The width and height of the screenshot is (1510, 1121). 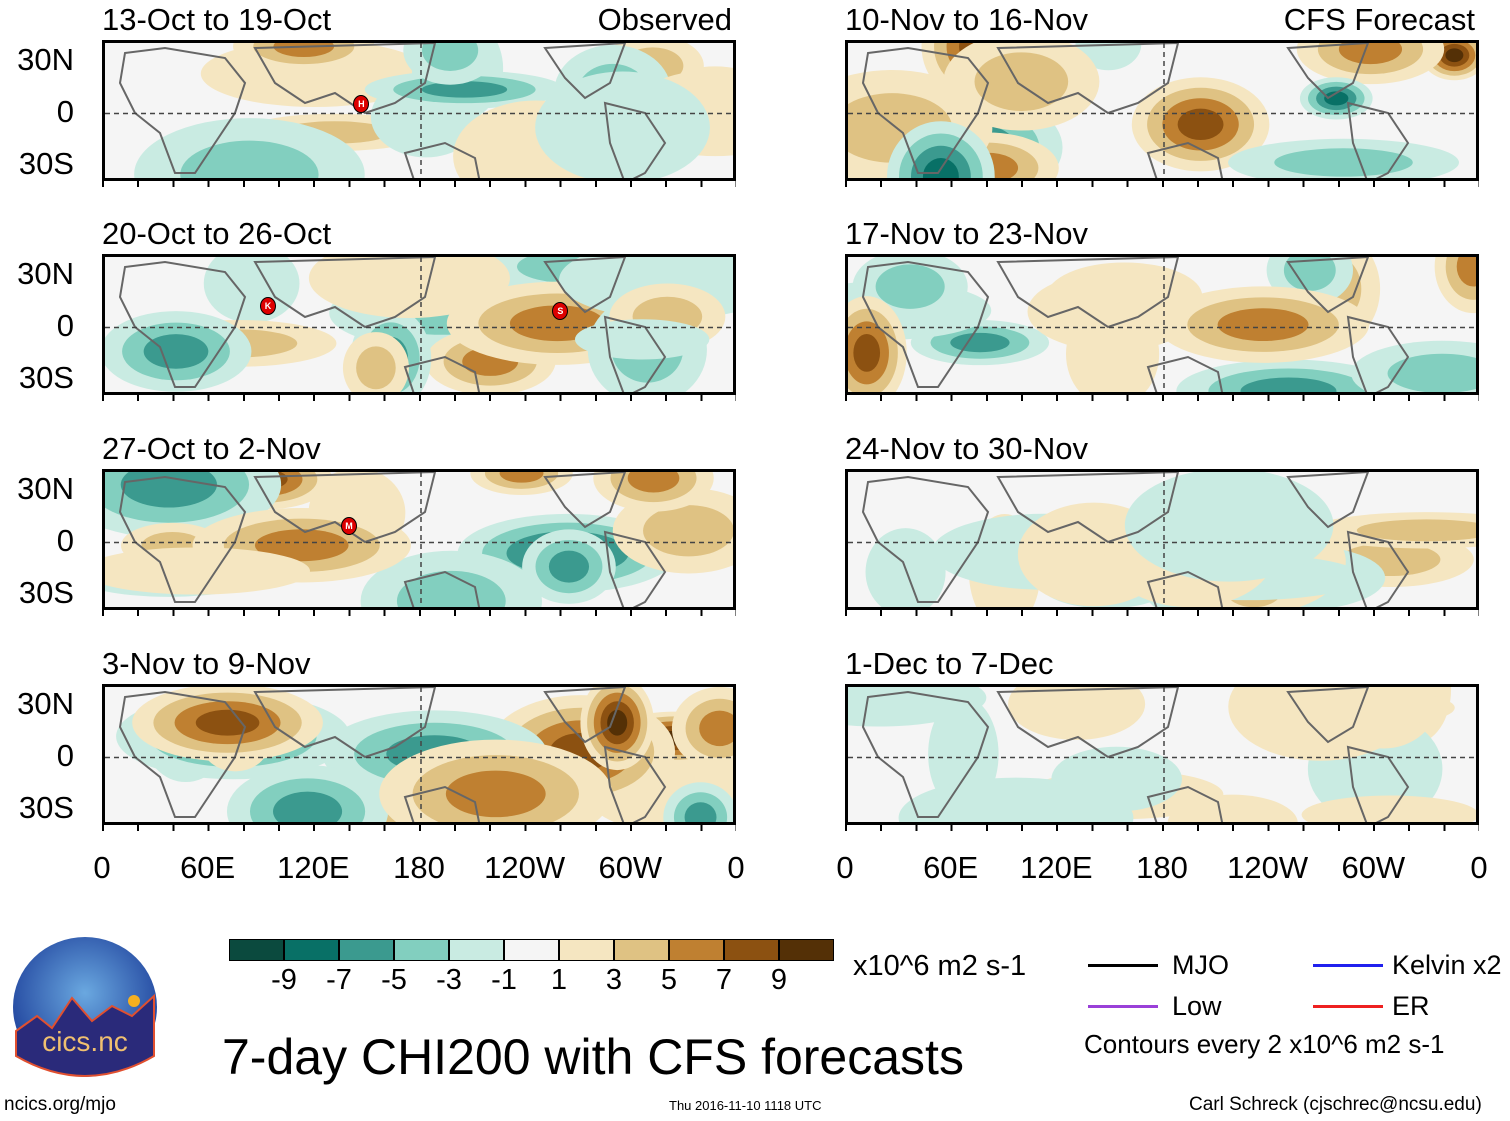 I want to click on colorbar-label: 3, so click(x=614, y=980).